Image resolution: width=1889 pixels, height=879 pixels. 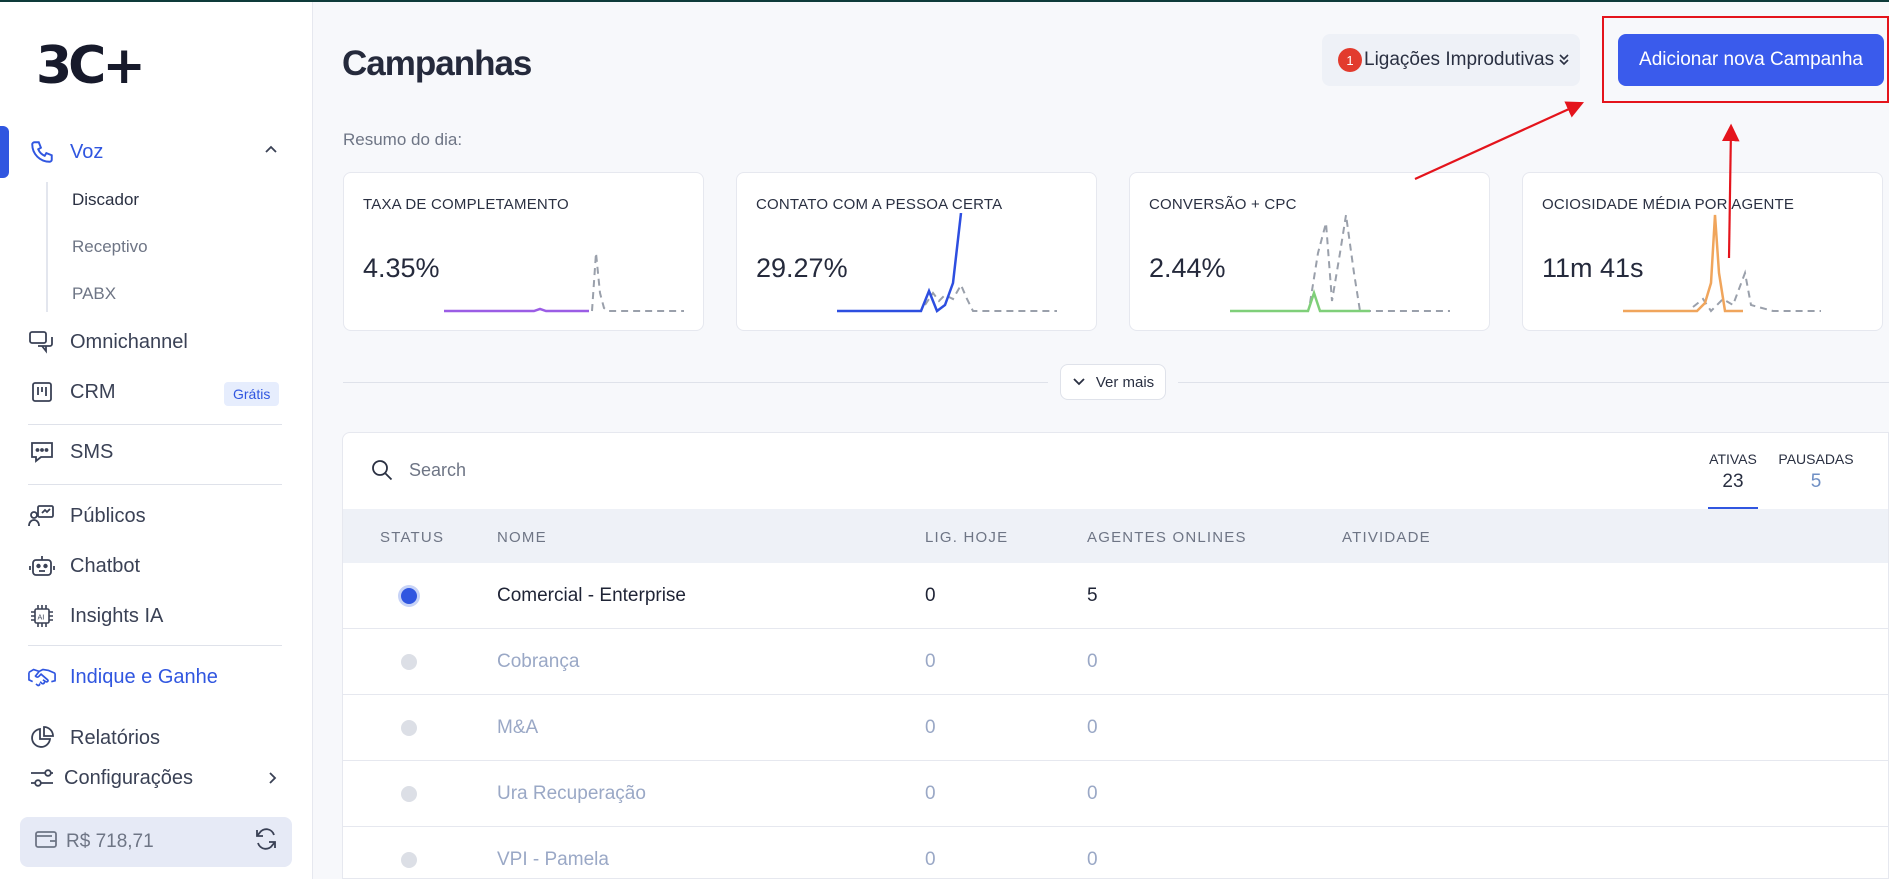 What do you see at coordinates (42, 566) in the screenshot?
I see `robot-icon` at bounding box center [42, 566].